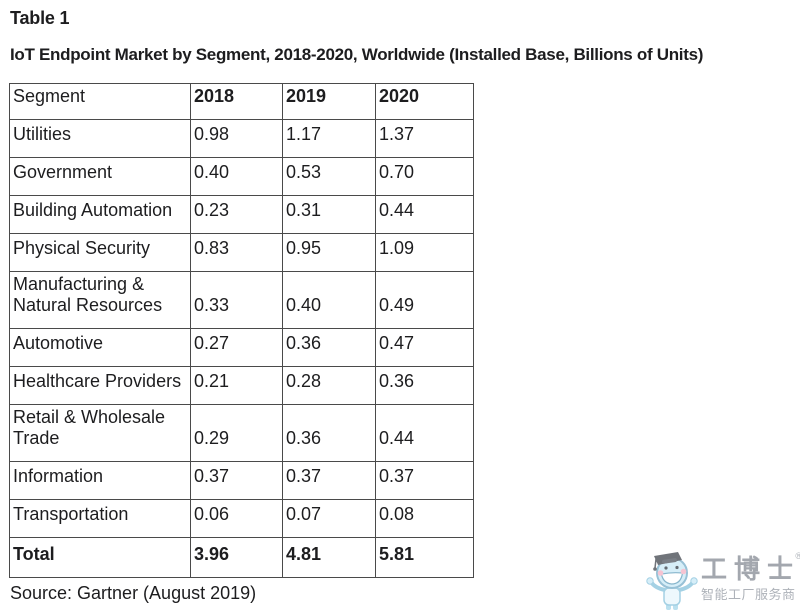 Image resolution: width=800 pixels, height=616 pixels. I want to click on value-cell: 0.23, so click(236, 214).